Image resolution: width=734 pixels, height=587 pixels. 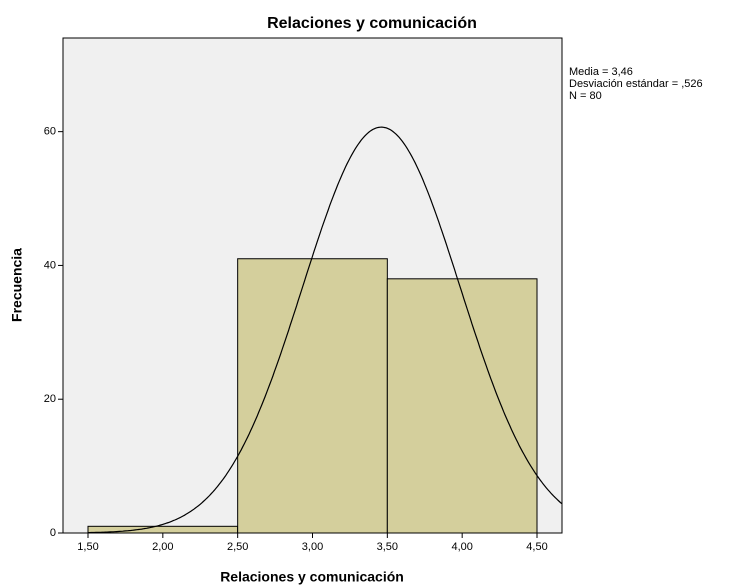 What do you see at coordinates (17, 285) in the screenshot?
I see `y-axis-title: Frecuencia` at bounding box center [17, 285].